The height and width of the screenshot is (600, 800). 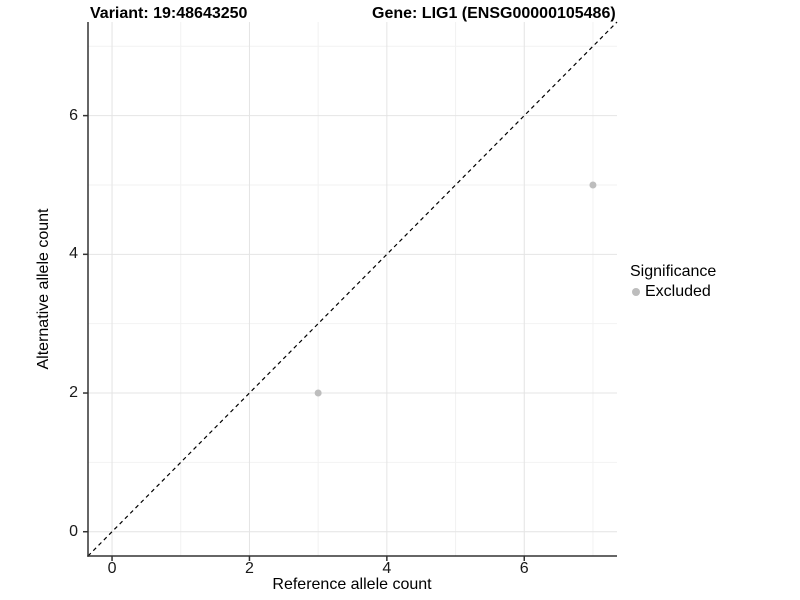 I want to click on x-tick-label: 4, so click(x=387, y=568).